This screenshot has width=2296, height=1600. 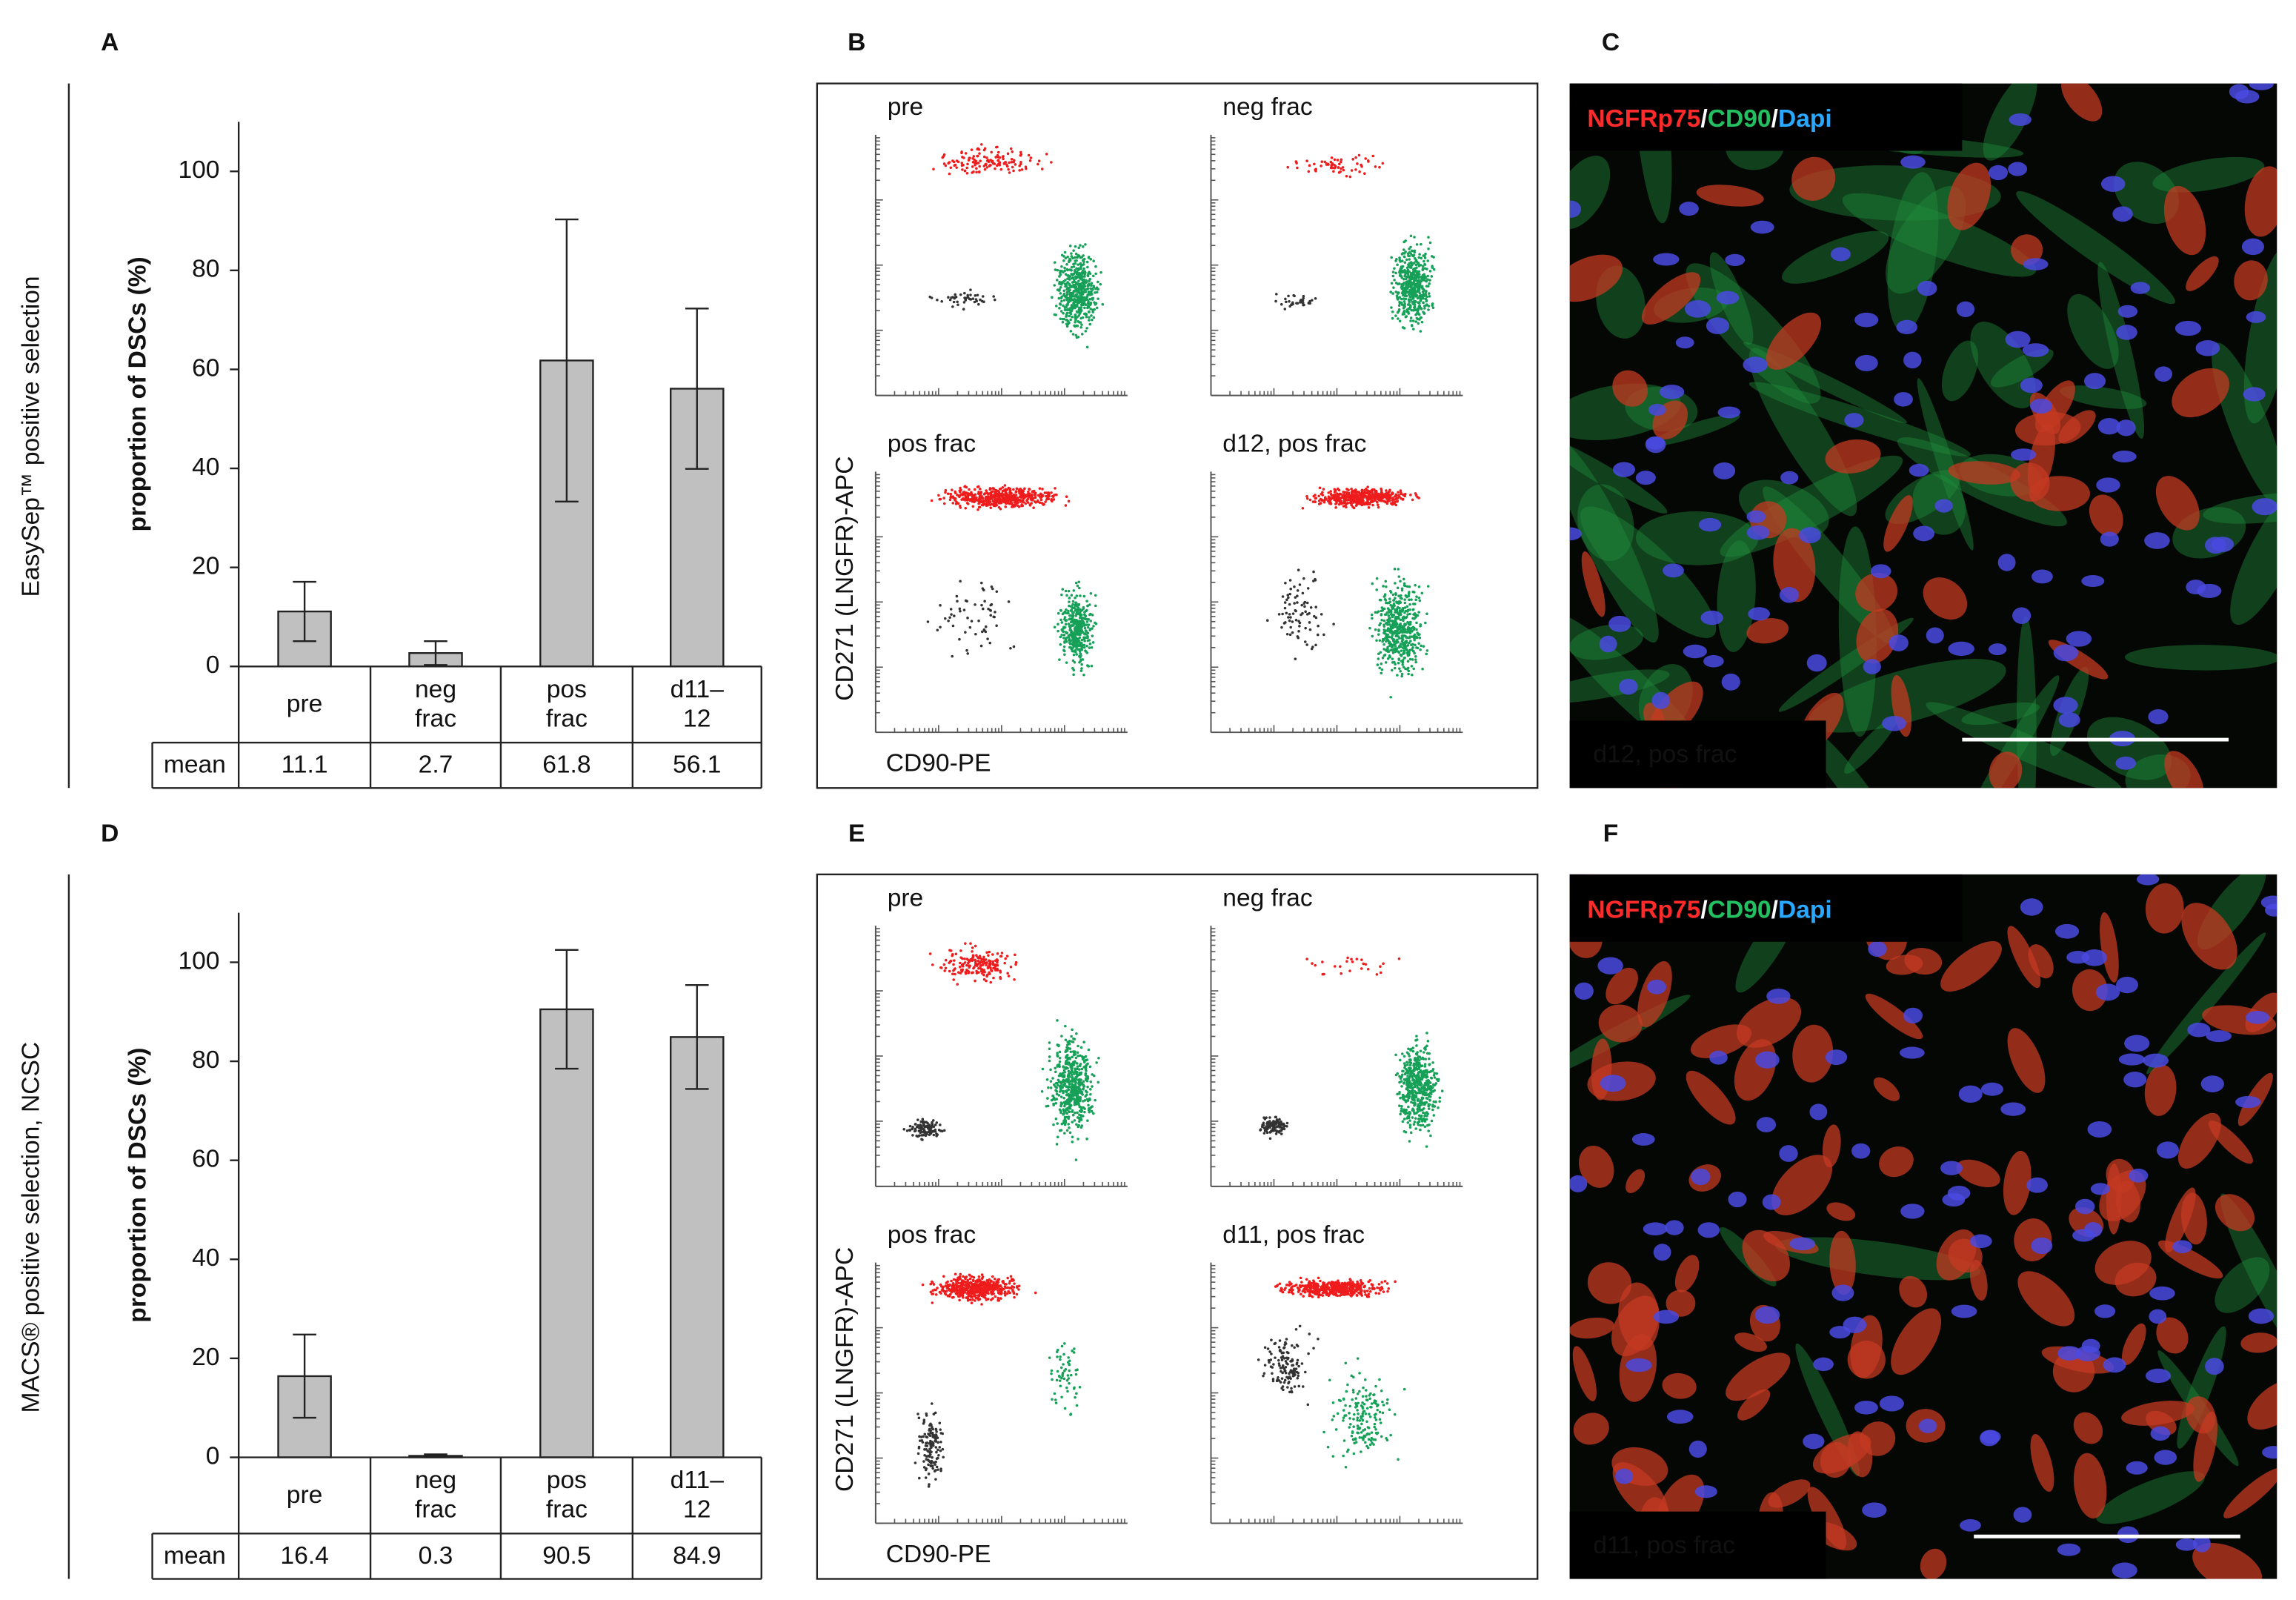 I want to click on category-label: pos frac, so click(x=567, y=704).